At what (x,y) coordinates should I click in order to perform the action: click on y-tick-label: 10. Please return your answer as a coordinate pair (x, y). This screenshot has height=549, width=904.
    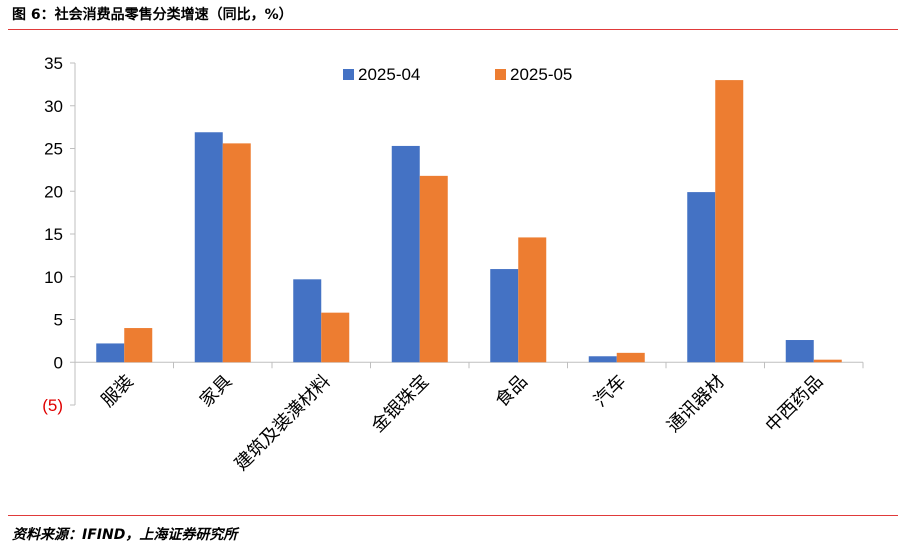
    Looking at the image, I should click on (53, 277).